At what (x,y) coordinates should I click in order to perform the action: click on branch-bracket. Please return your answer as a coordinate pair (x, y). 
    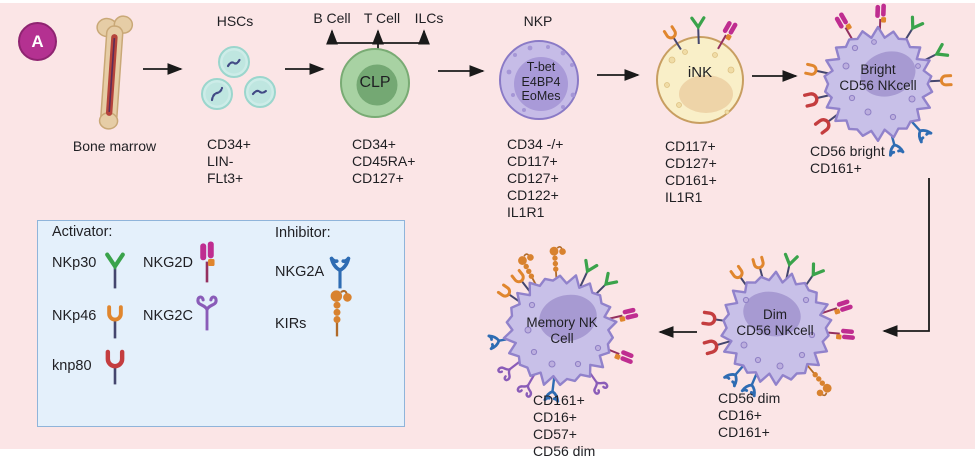
    Looking at the image, I should click on (378, 39).